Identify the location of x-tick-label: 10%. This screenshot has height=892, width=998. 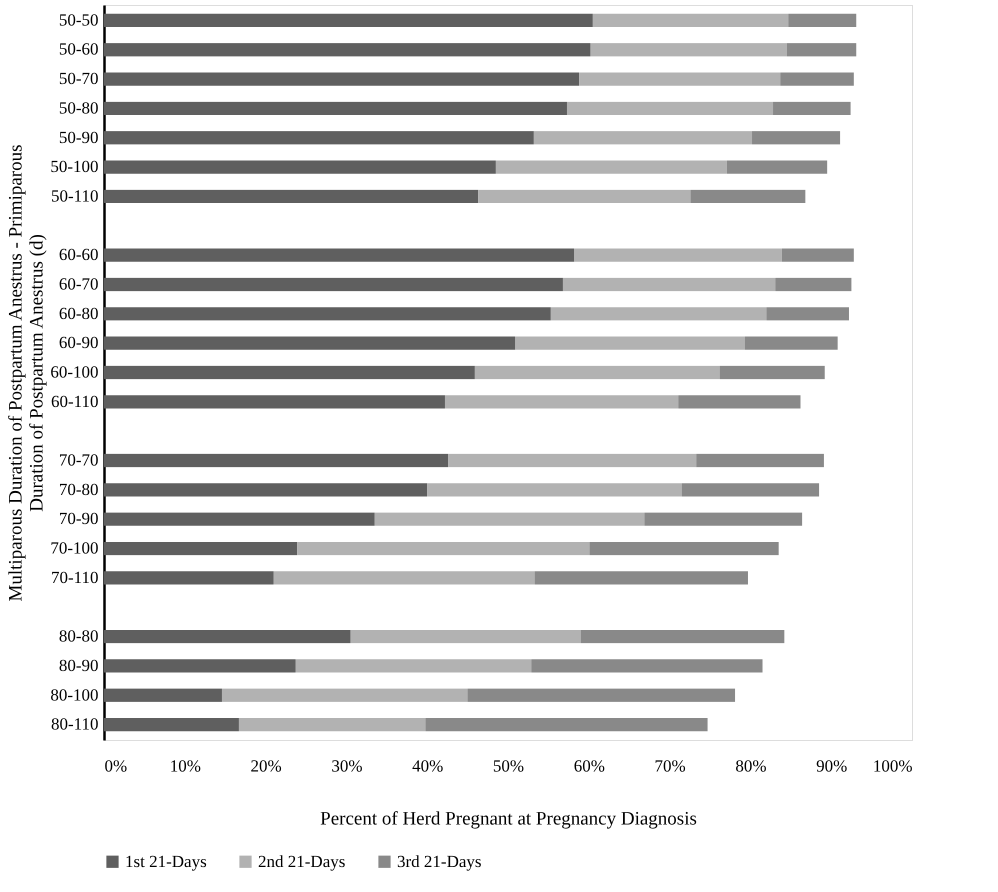
(185, 766).